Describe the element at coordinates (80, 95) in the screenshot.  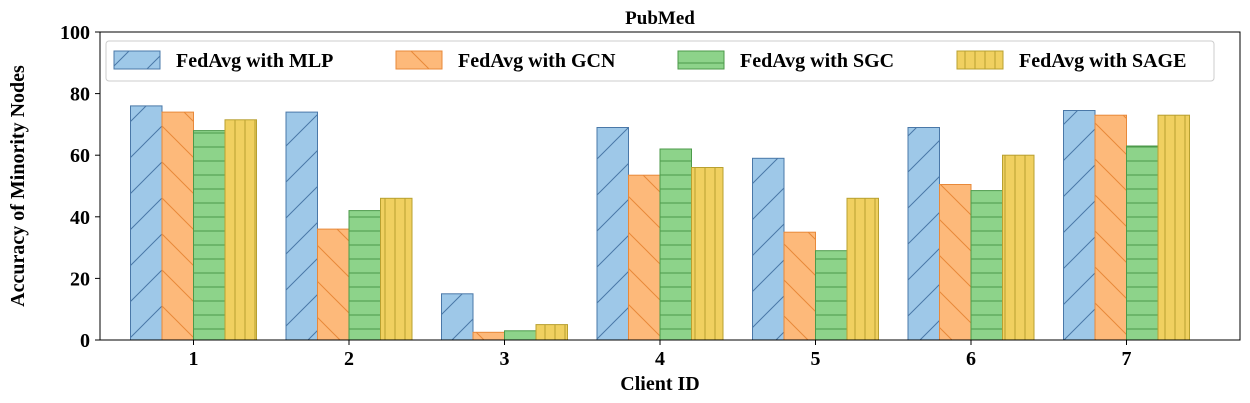
I see `y-tick-label: 80` at that location.